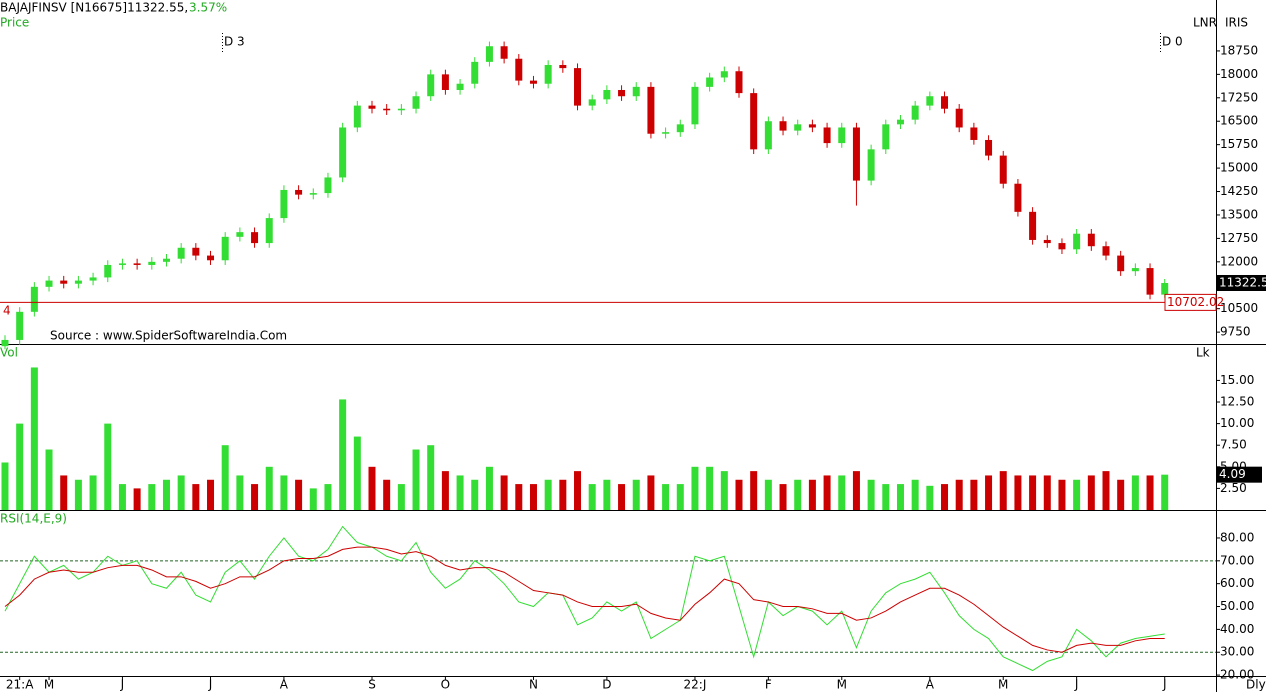  Describe the element at coordinates (1003, 685) in the screenshot. I see `x-tick-label: M` at that location.